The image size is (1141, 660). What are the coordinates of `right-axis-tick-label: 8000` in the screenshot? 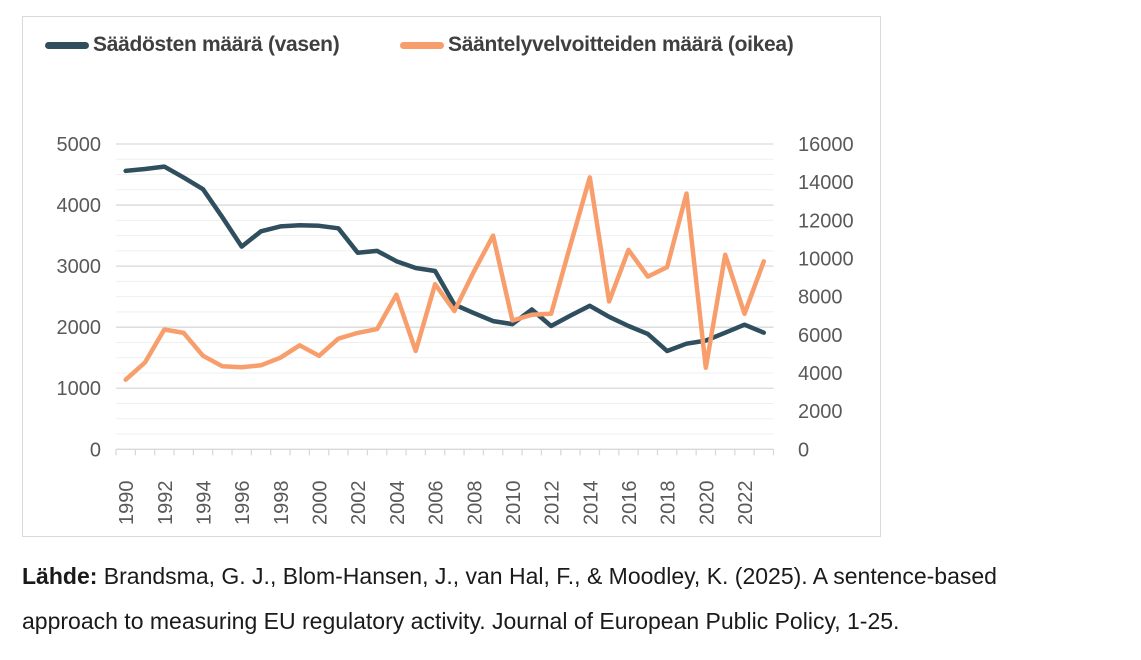 It's located at (820, 298).